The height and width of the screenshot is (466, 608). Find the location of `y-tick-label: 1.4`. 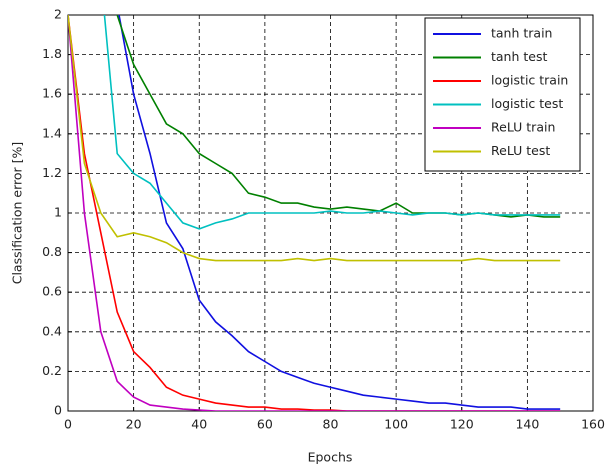

y-tick-label: 1.4 is located at coordinates (52, 132).